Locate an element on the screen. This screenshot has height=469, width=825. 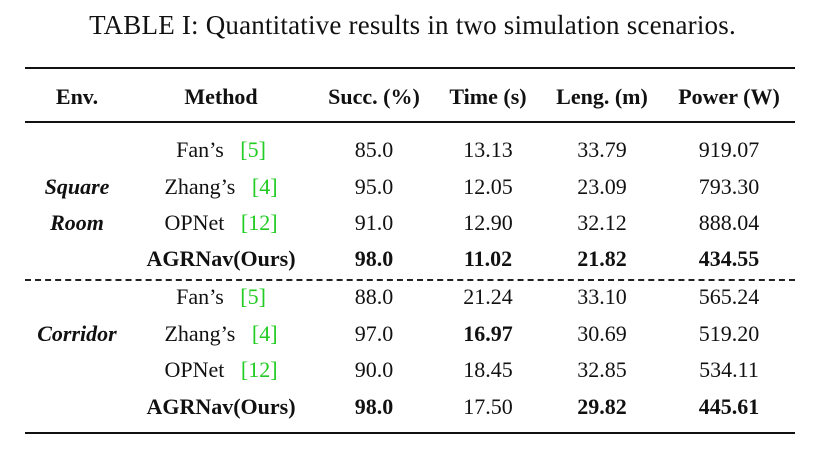
header-time: Time (s) is located at coordinates (488, 96).